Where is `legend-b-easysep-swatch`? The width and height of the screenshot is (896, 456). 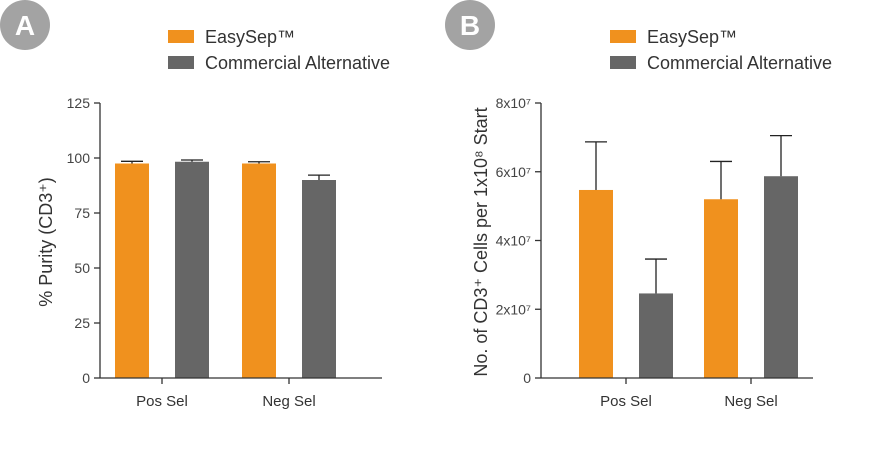 legend-b-easysep-swatch is located at coordinates (623, 36).